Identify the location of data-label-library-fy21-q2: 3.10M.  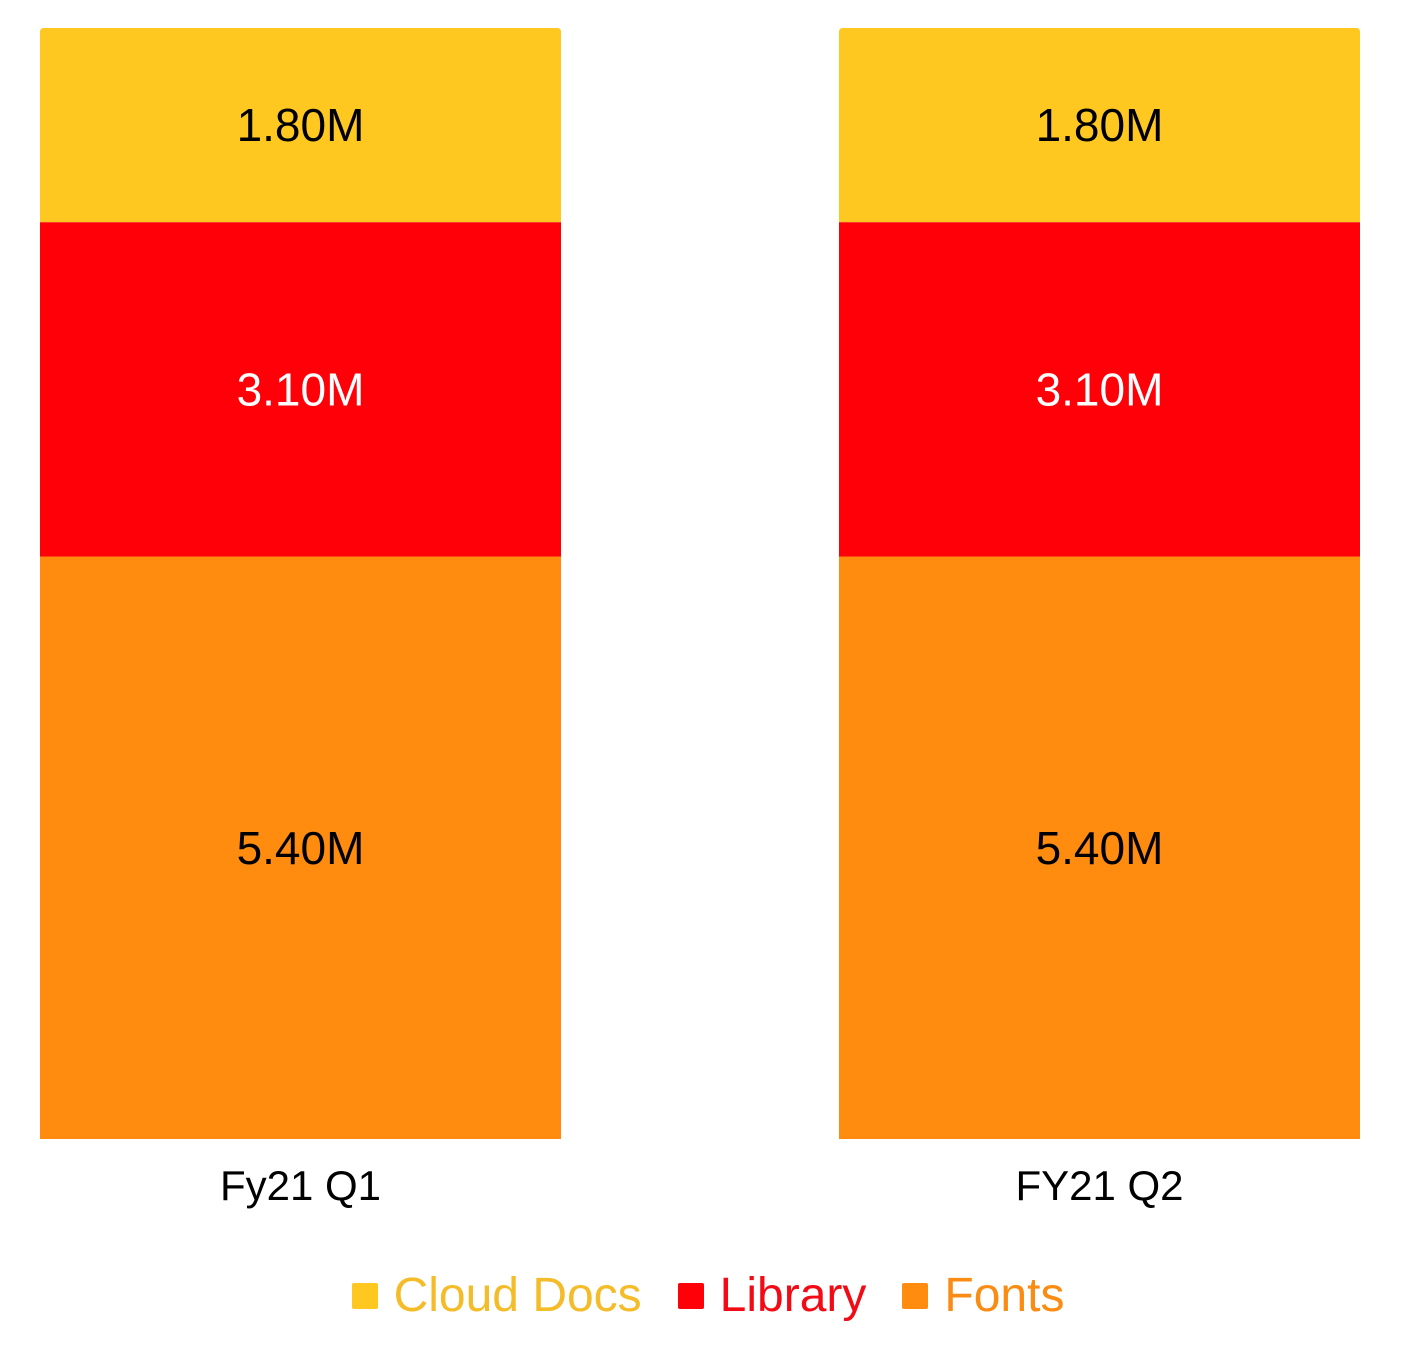
(1100, 389).